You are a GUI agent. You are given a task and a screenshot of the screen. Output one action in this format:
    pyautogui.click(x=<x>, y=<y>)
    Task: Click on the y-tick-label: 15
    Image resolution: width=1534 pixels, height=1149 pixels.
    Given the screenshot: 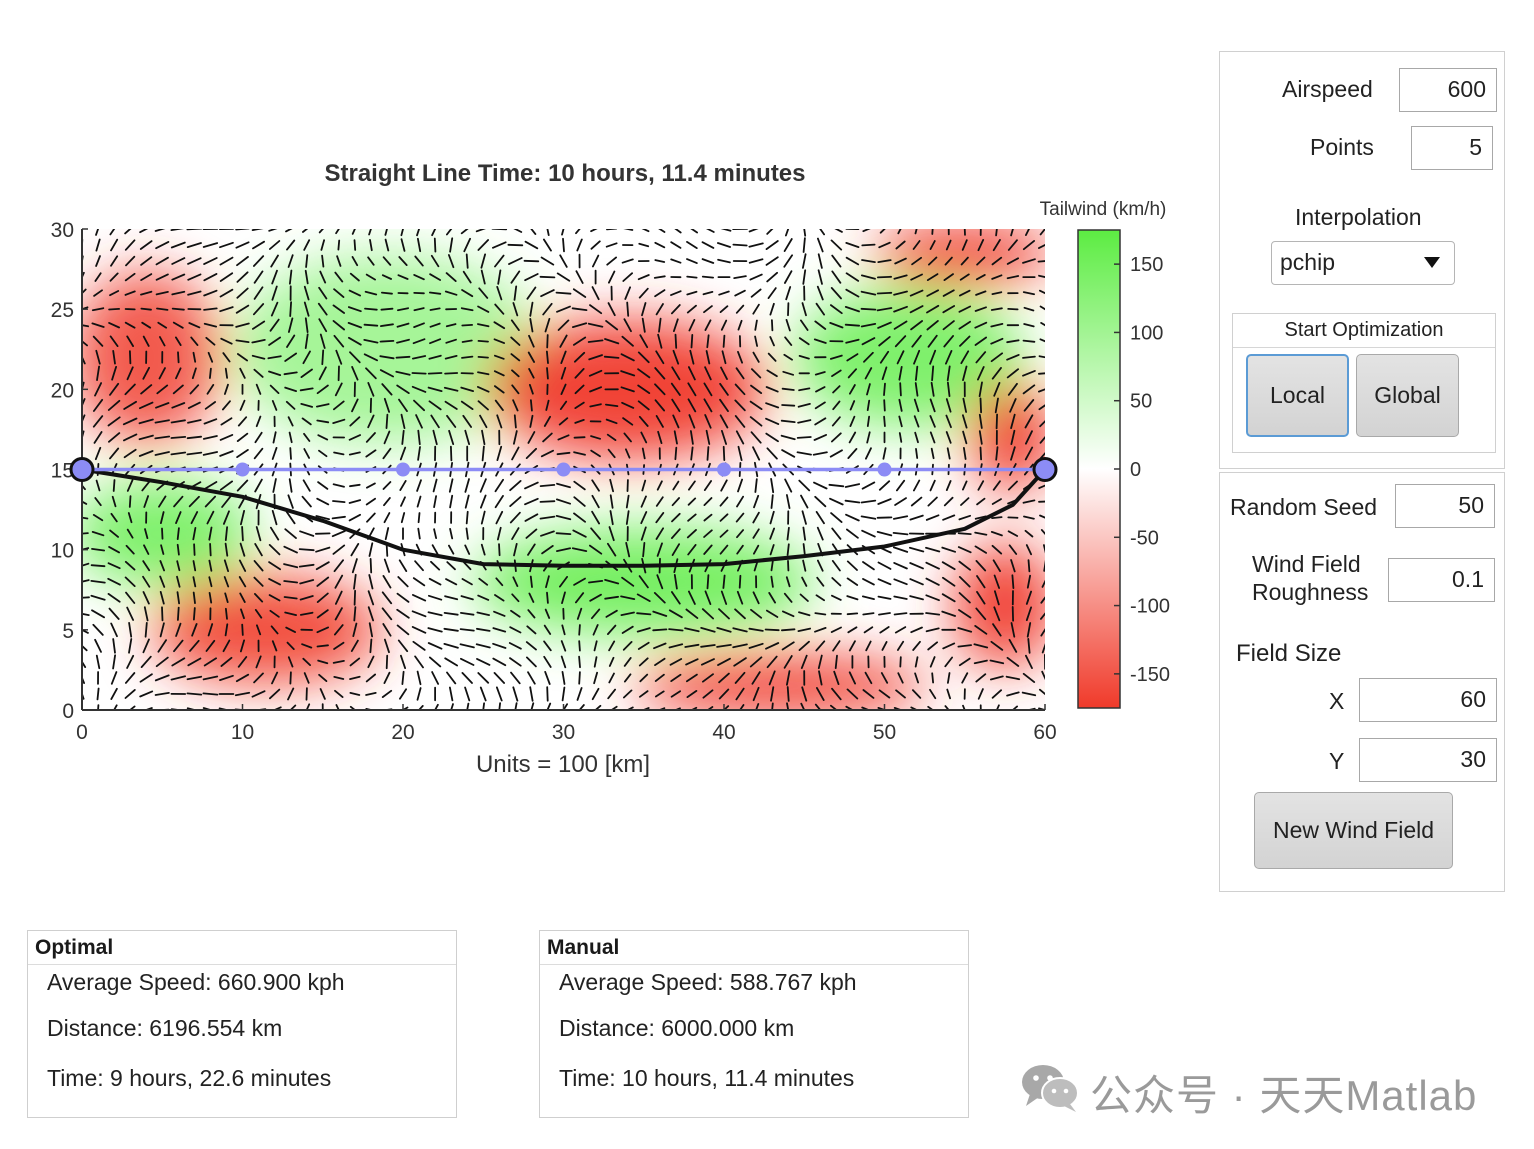 What is the action you would take?
    pyautogui.click(x=62, y=471)
    